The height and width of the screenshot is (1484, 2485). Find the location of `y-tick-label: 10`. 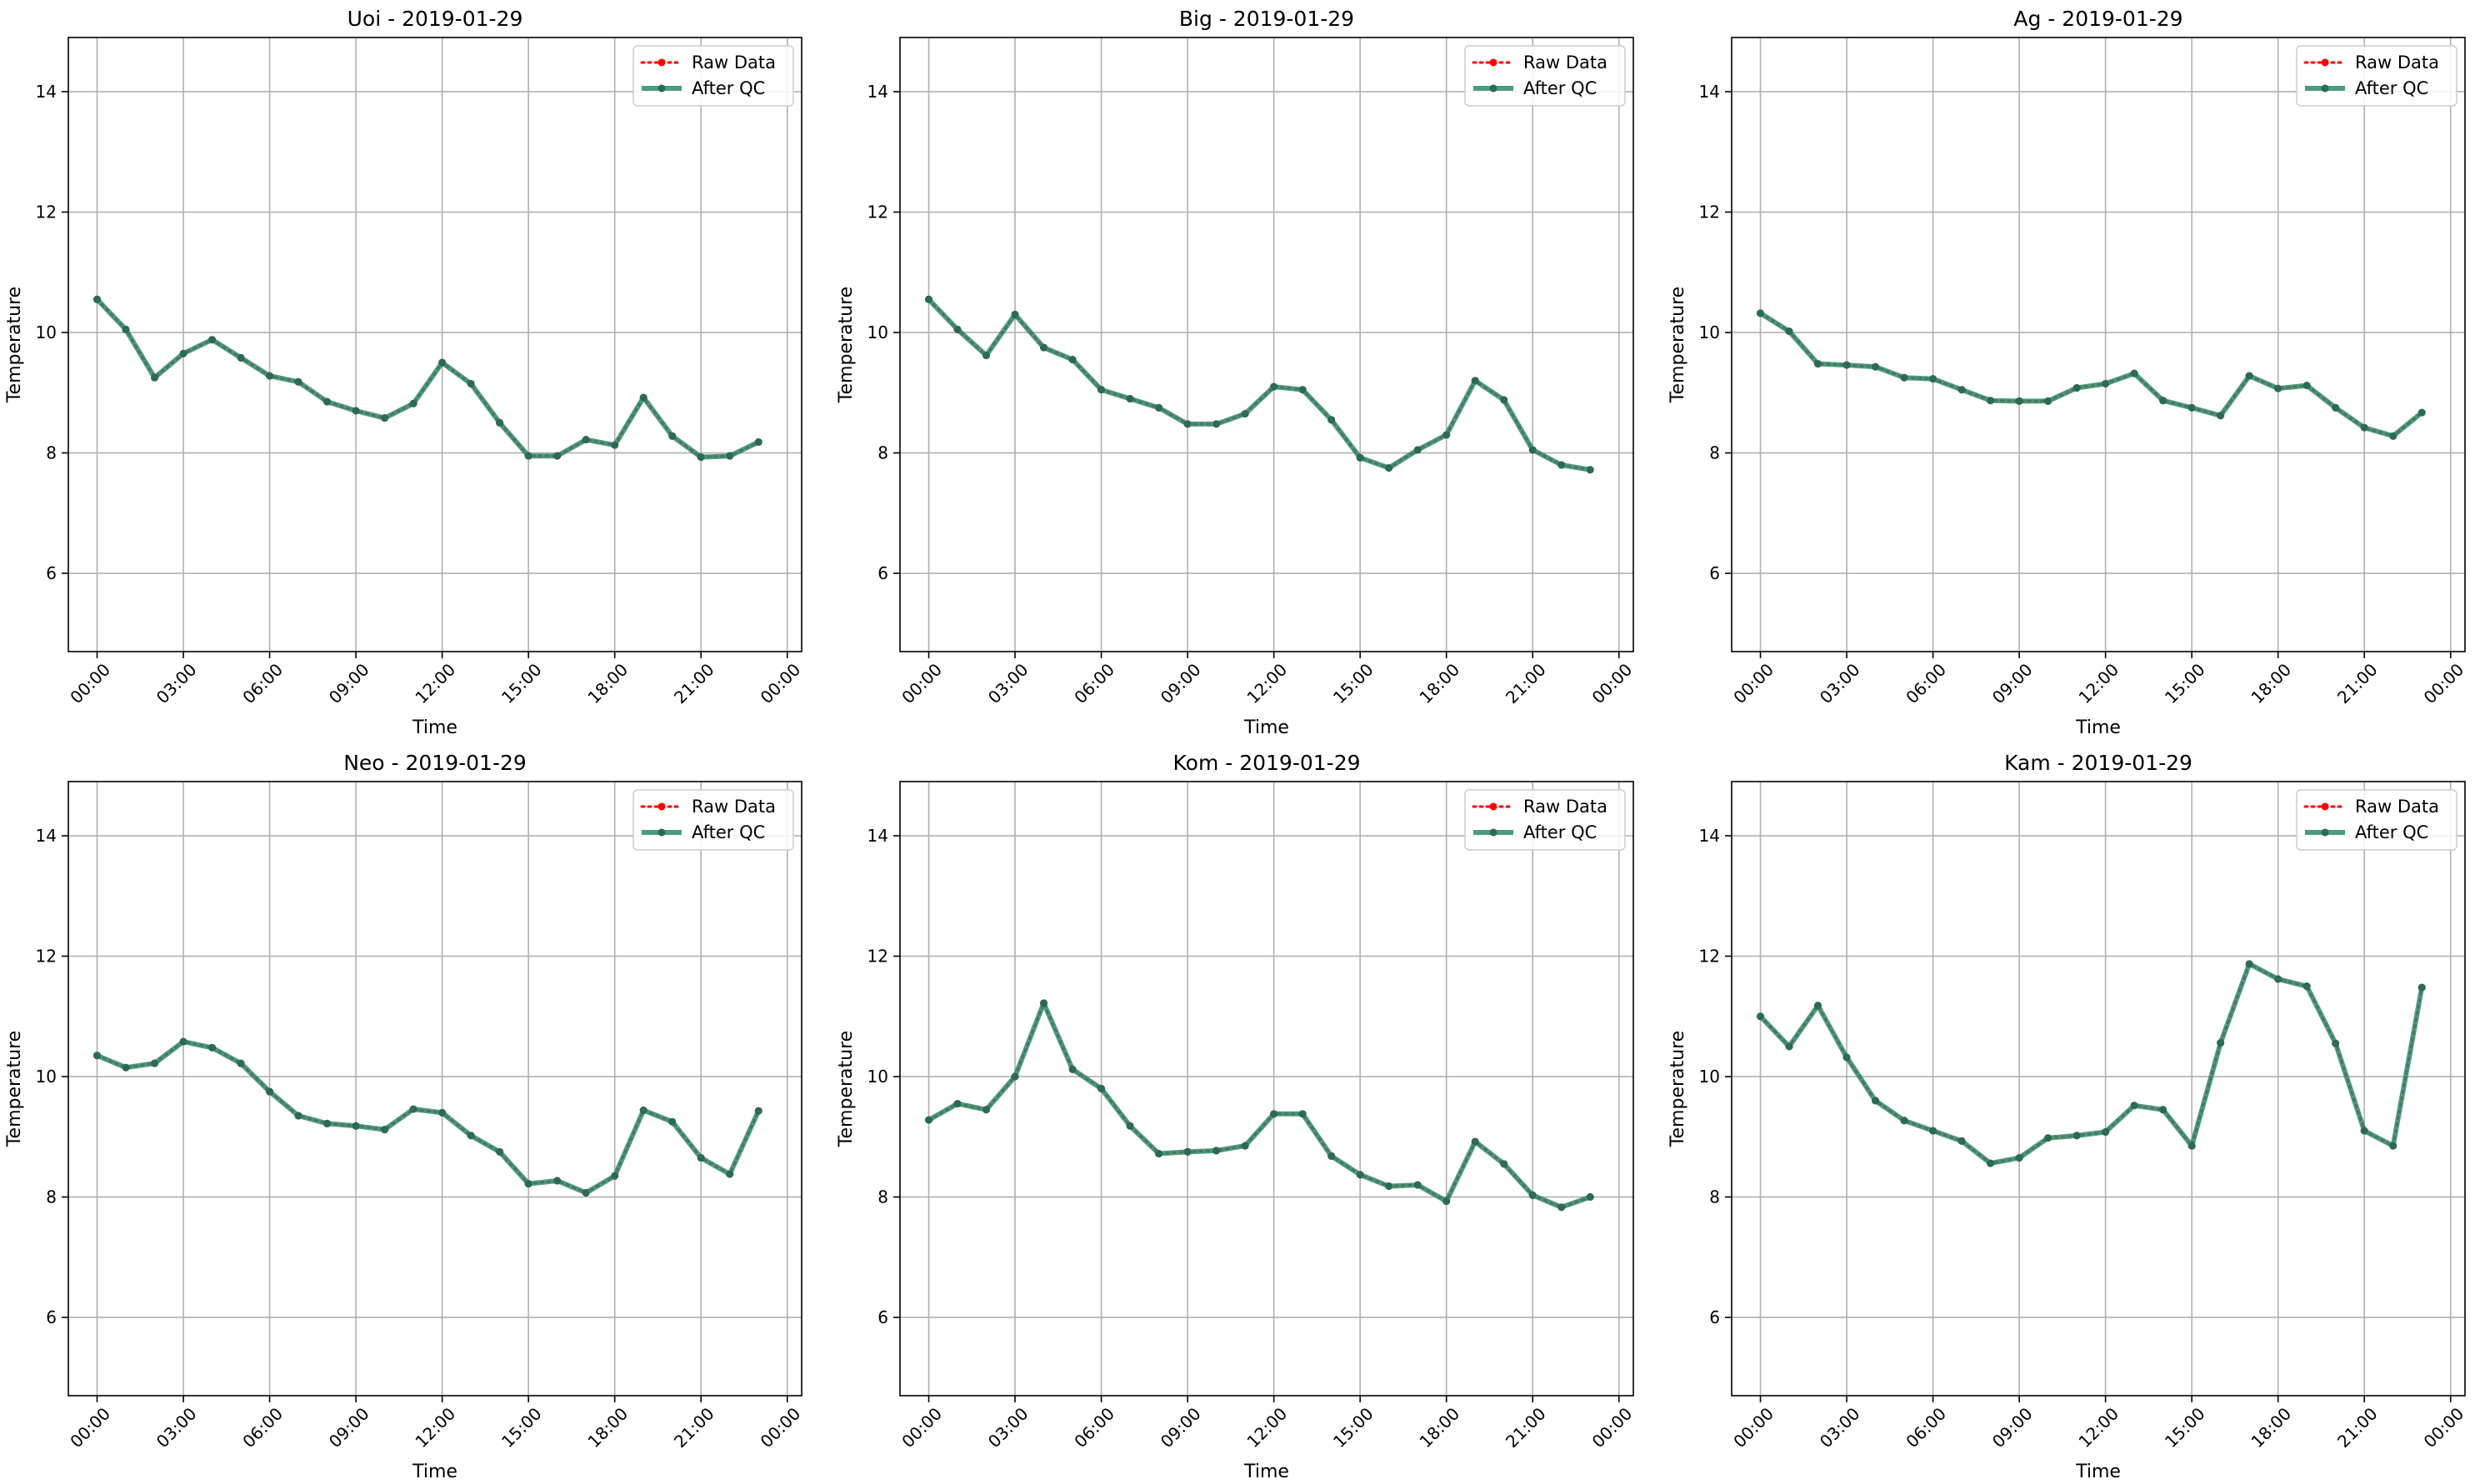

y-tick-label: 10 is located at coordinates (878, 332).